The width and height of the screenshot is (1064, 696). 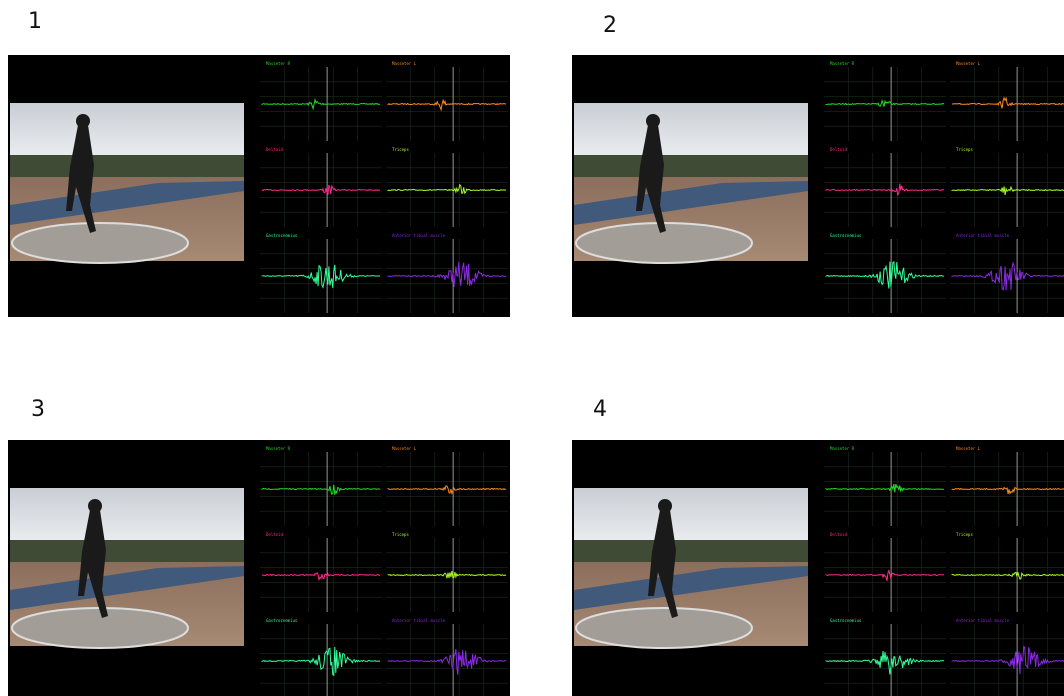 I want to click on panel-label: 2, so click(x=610, y=25).